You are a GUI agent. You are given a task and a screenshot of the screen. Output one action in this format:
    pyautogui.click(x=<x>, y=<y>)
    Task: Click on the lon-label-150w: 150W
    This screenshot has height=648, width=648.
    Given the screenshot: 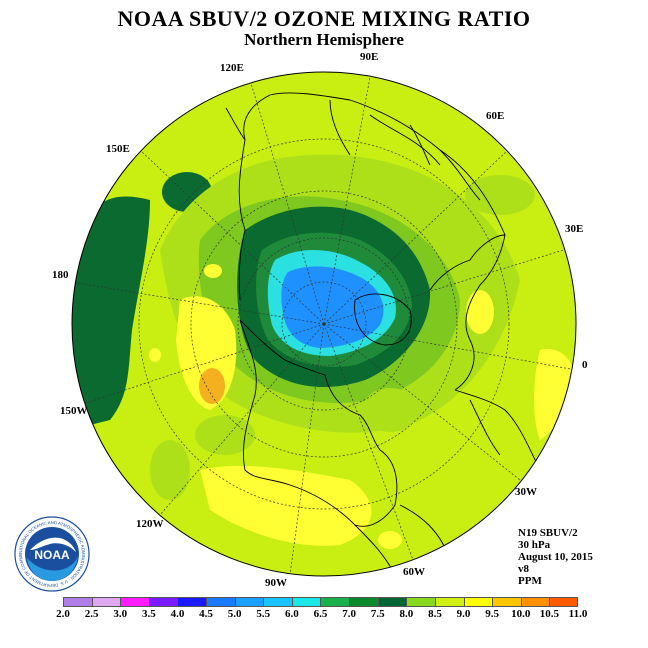 What is the action you would take?
    pyautogui.click(x=74, y=411)
    